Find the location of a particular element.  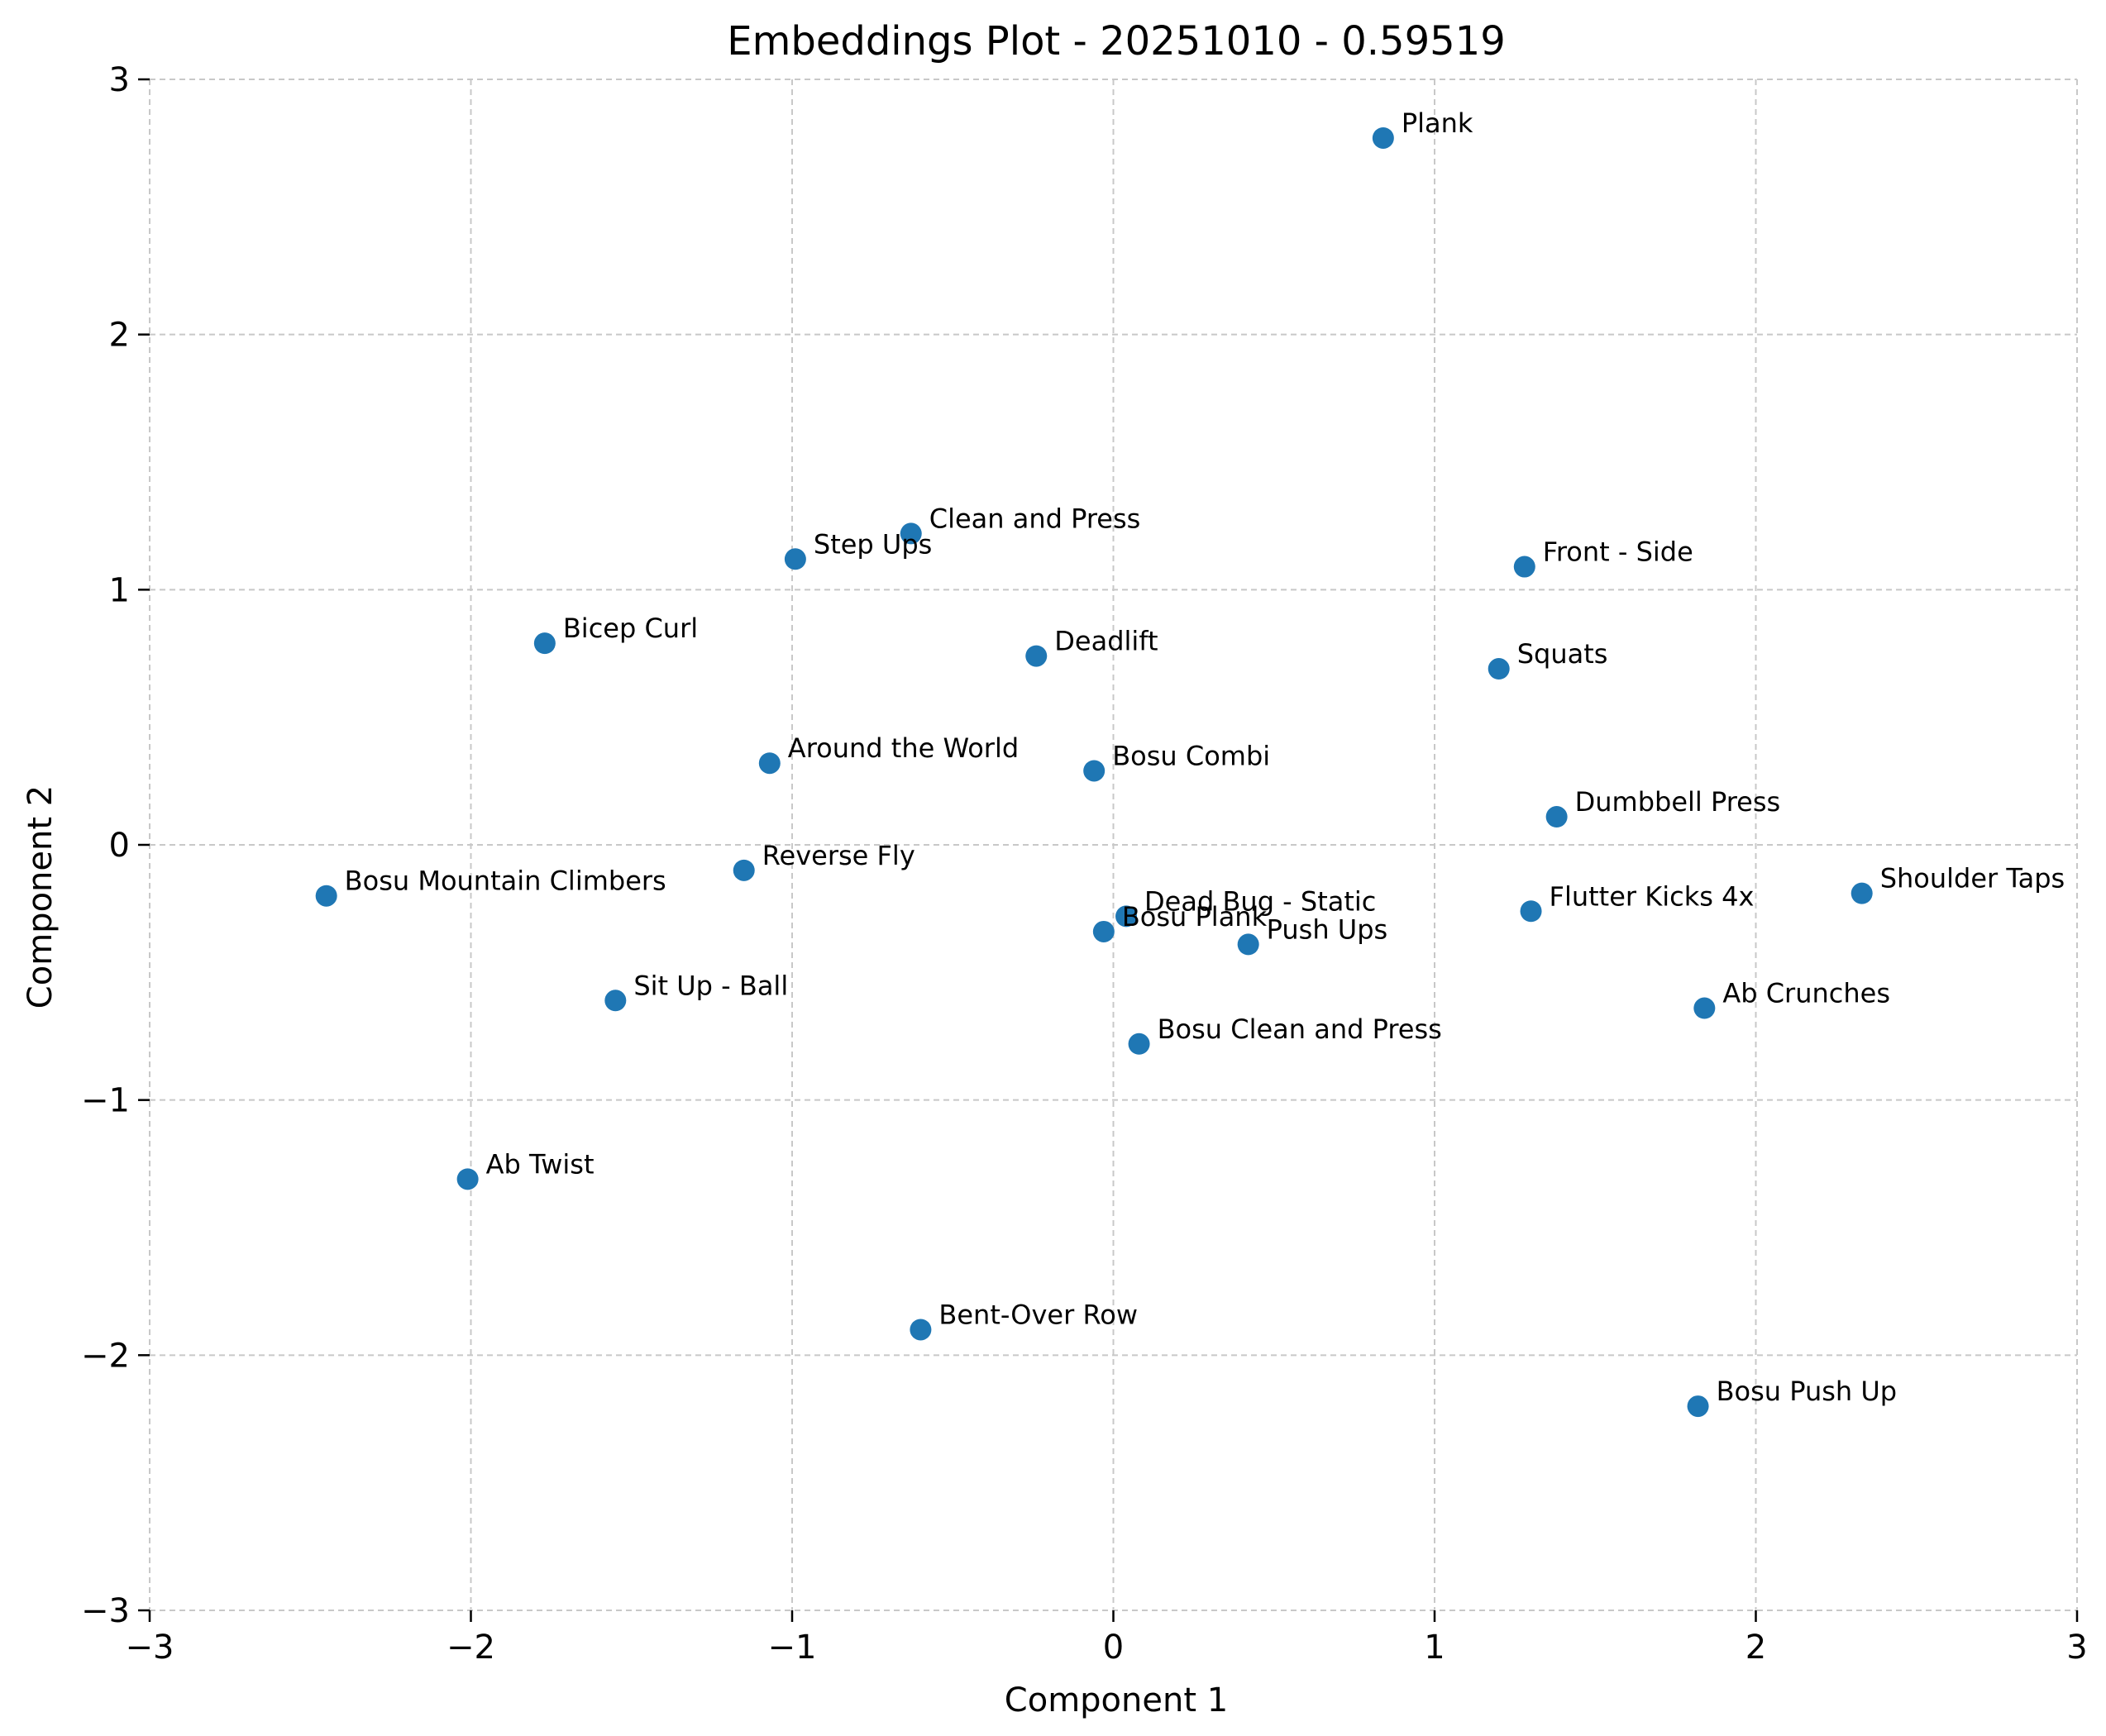

point-label: Flutter Kicks 4x is located at coordinates (1652, 896).